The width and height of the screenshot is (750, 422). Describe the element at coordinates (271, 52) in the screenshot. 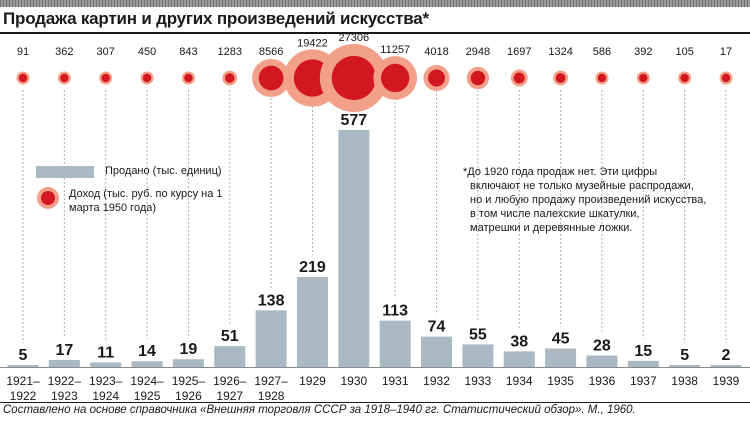

I see `income-value-label: 8566` at that location.